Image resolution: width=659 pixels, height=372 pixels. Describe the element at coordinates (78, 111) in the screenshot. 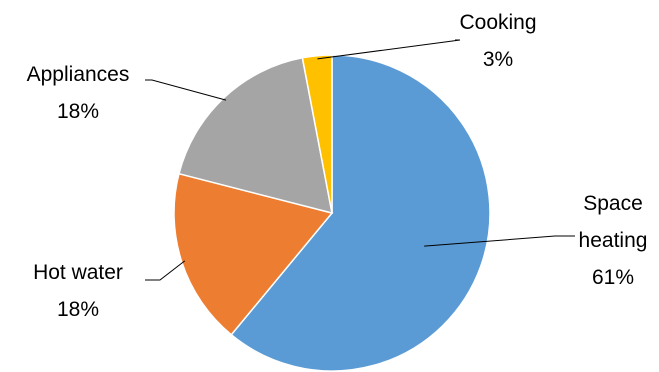

I see `slice-value-appliances: 18%` at that location.